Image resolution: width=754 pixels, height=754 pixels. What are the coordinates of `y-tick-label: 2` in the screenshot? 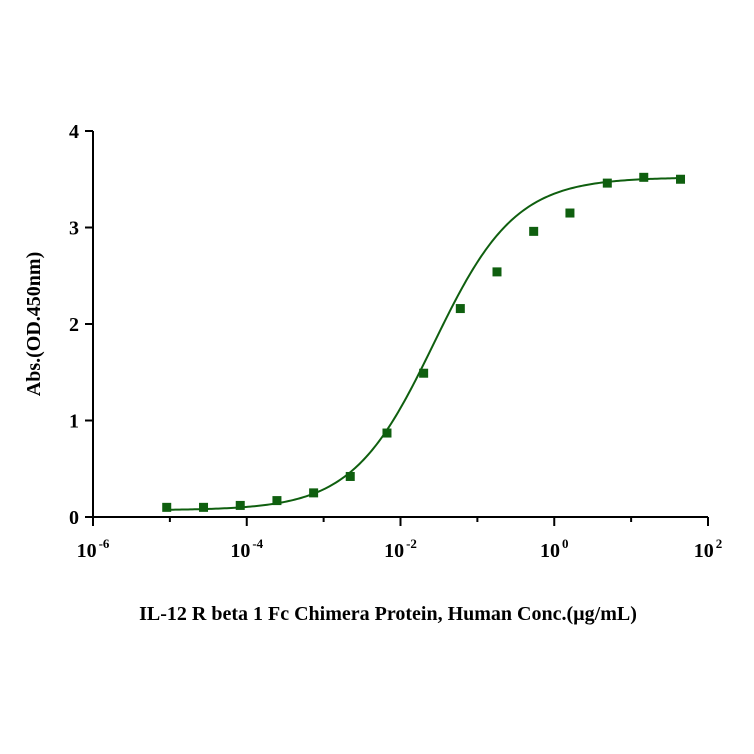 It's located at (74, 325).